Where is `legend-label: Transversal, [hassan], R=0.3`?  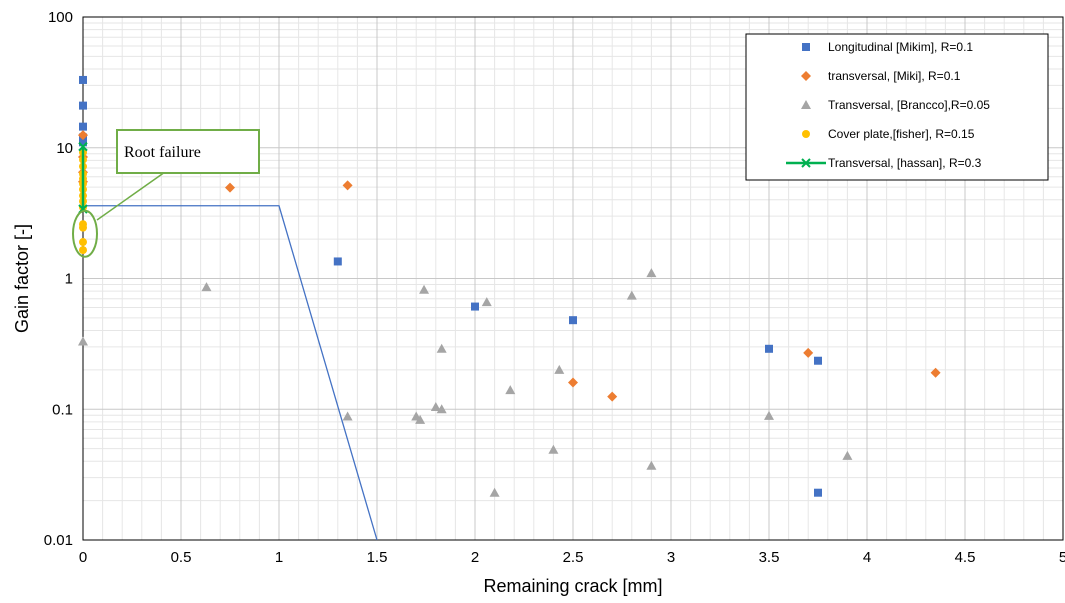
legend-label: Transversal, [hassan], R=0.3 is located at coordinates (905, 163).